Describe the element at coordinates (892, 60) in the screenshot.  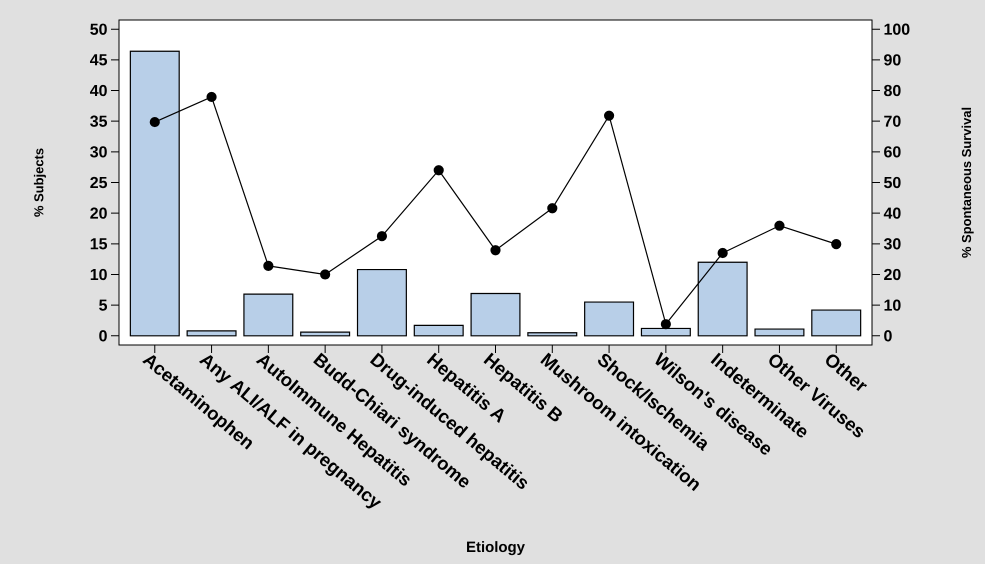
I see `y2-tick-label: 90` at that location.